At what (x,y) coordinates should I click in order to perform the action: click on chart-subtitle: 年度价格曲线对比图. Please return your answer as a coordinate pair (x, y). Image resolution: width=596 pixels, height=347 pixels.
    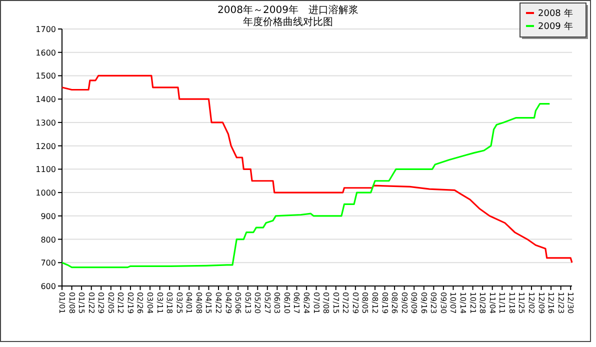
    Looking at the image, I should click on (288, 22).